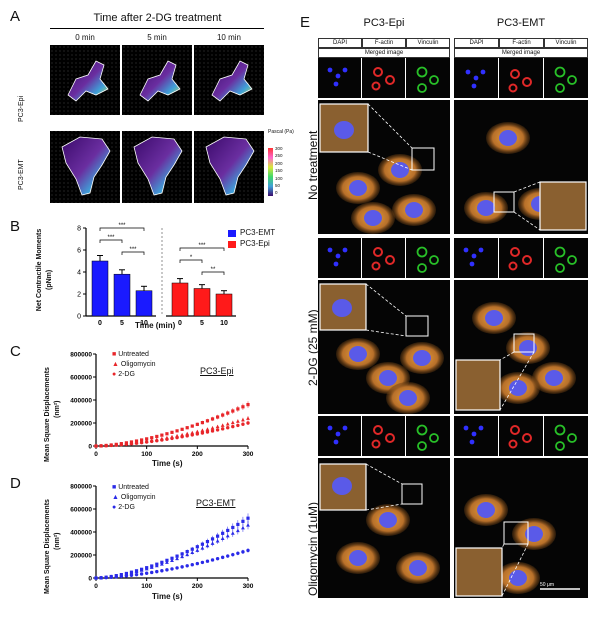 The image size is (600, 620). I want to click on legend-item: ▲ Oligomycin, so click(134, 365).